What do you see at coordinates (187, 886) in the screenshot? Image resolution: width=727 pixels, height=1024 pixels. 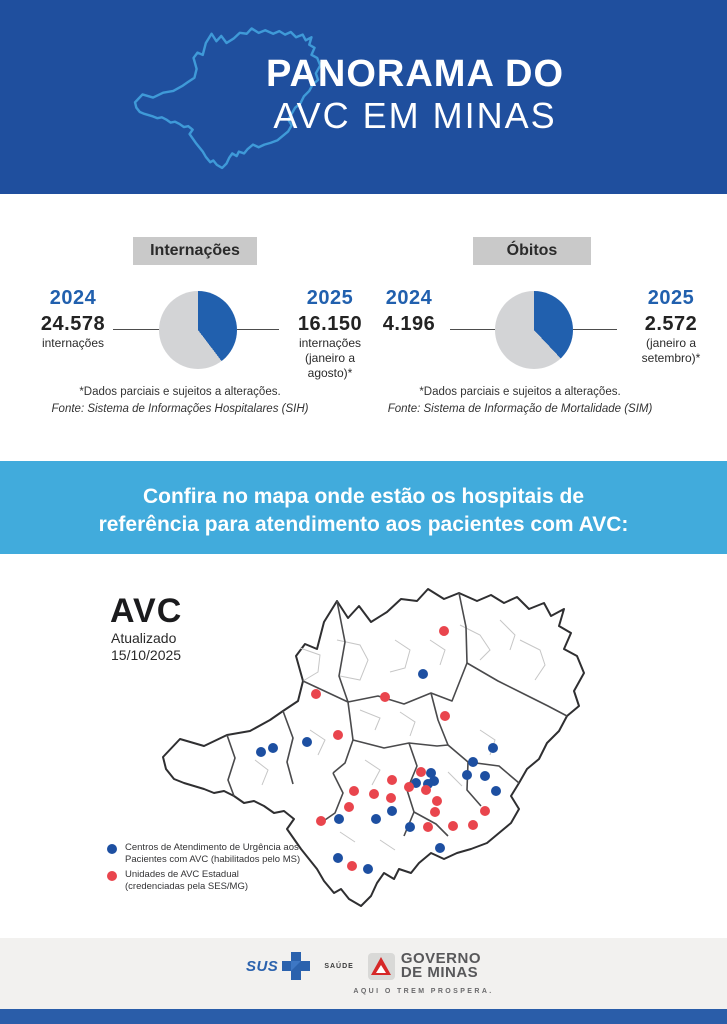 I see `legend-unidades-line2: (credenciadas pela SES/MG)` at bounding box center [187, 886].